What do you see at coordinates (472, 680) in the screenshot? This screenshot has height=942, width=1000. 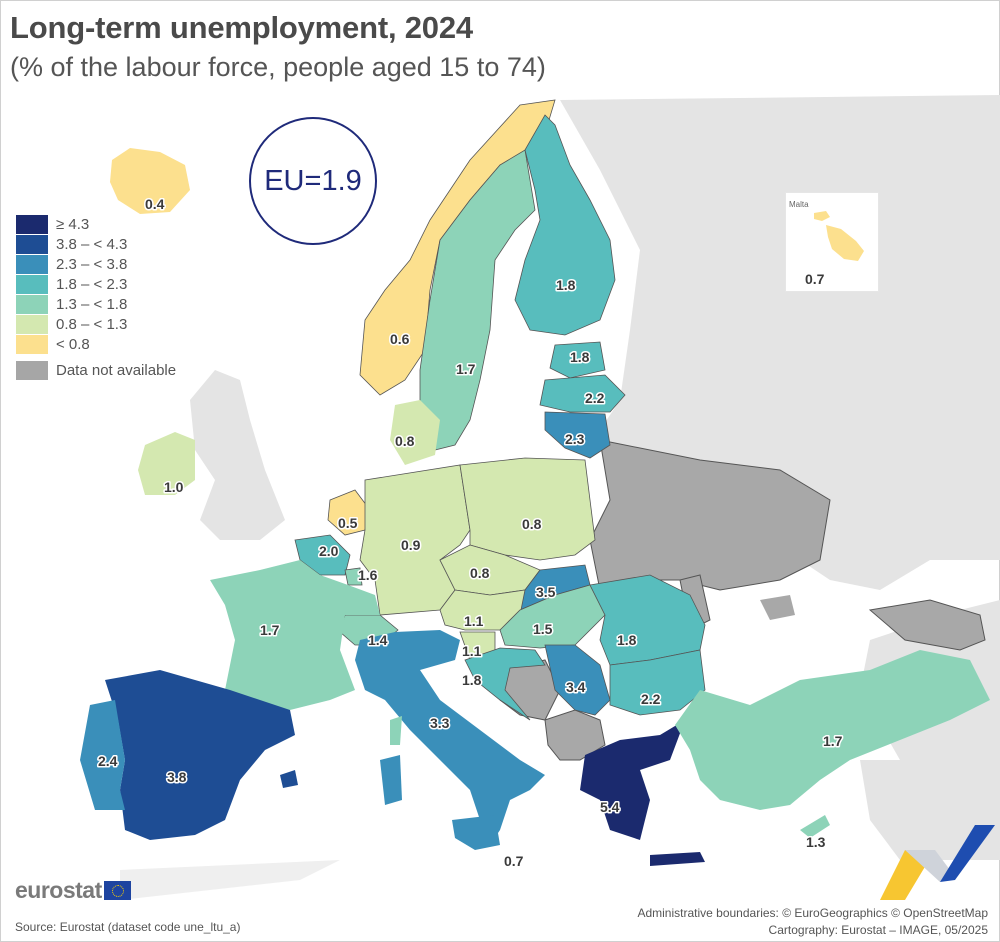 I see `label-croatia: 1.8` at bounding box center [472, 680].